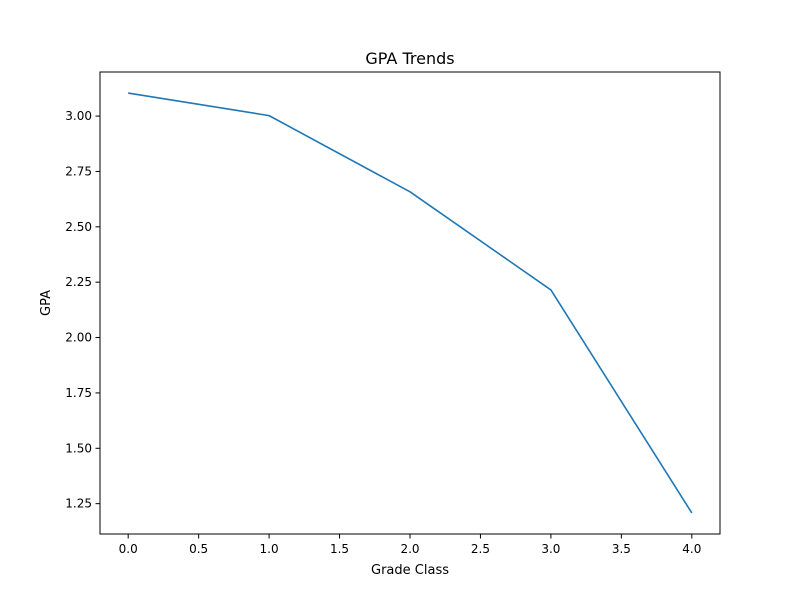 The width and height of the screenshot is (800, 600). Describe the element at coordinates (198, 549) in the screenshot. I see `x-tick-label: 0.5` at that location.